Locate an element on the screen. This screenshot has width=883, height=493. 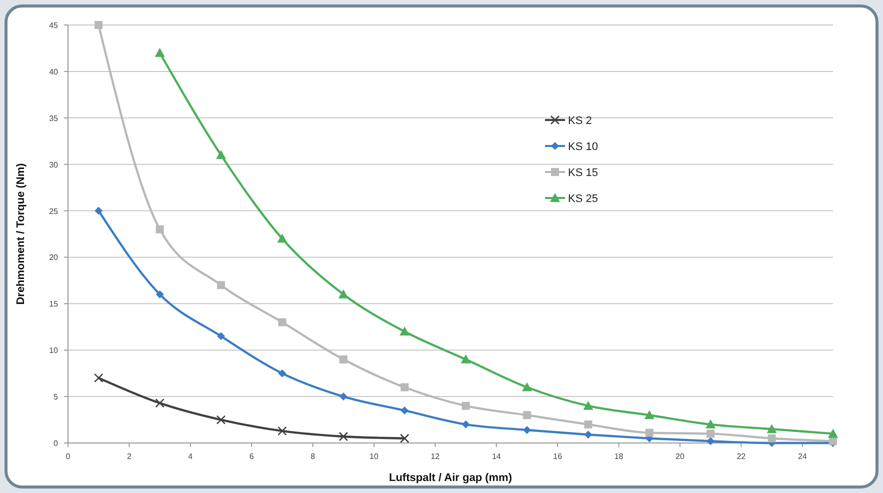
x-tick-label: 6 is located at coordinates (251, 456).